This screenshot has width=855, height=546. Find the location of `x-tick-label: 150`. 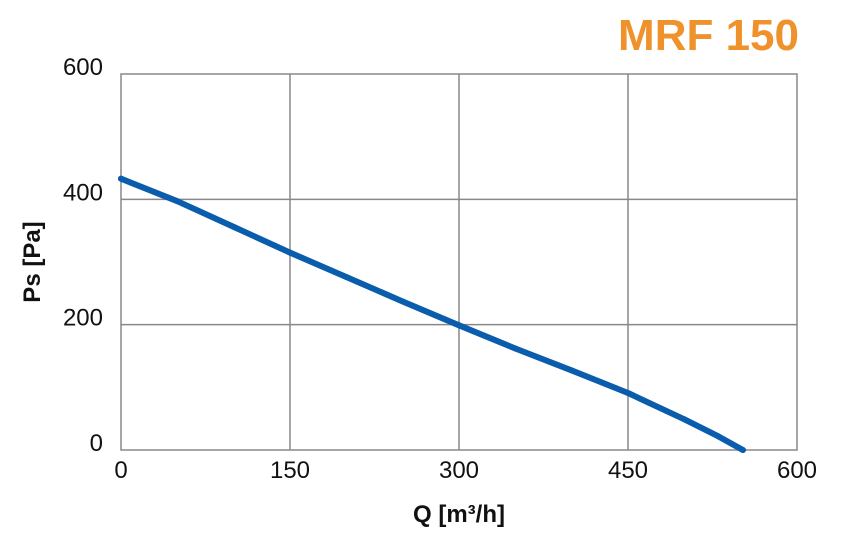

x-tick-label: 150 is located at coordinates (290, 470).